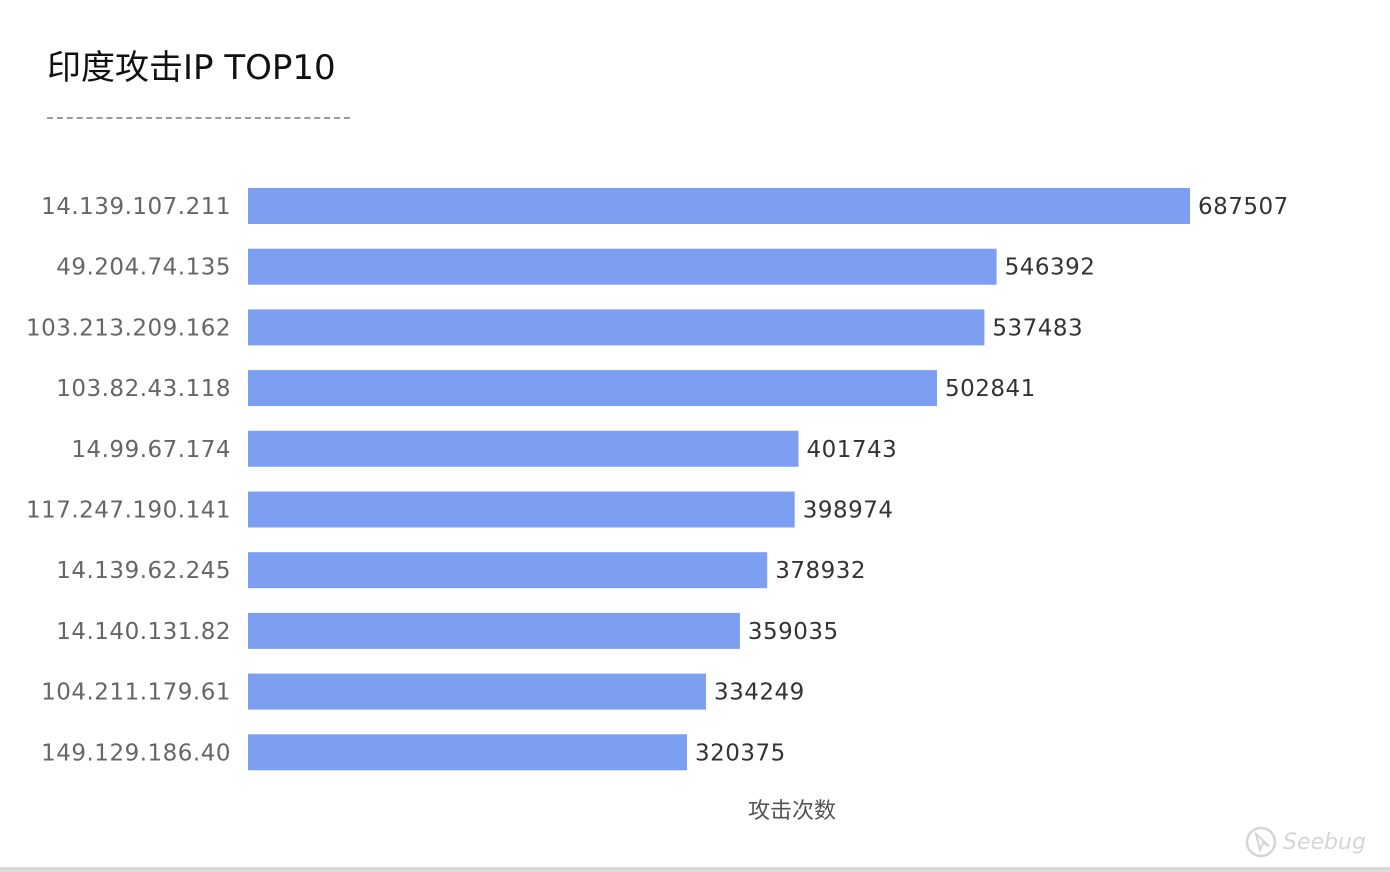 This screenshot has height=872, width=1390. I want to click on value-label-2: 537483, so click(1037, 328).